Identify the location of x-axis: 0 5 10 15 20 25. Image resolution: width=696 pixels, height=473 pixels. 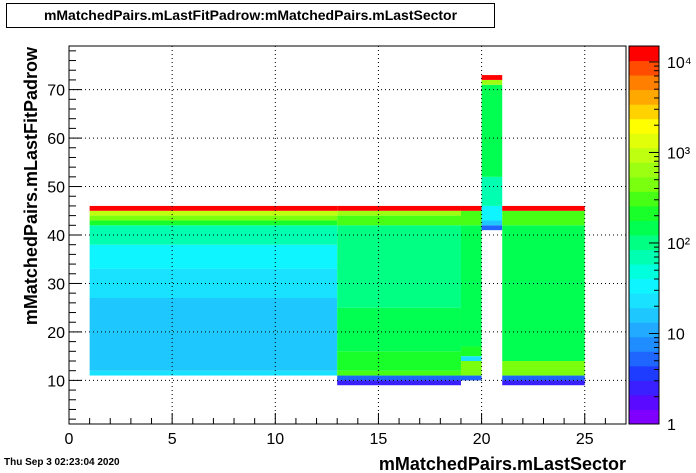
(346, 430).